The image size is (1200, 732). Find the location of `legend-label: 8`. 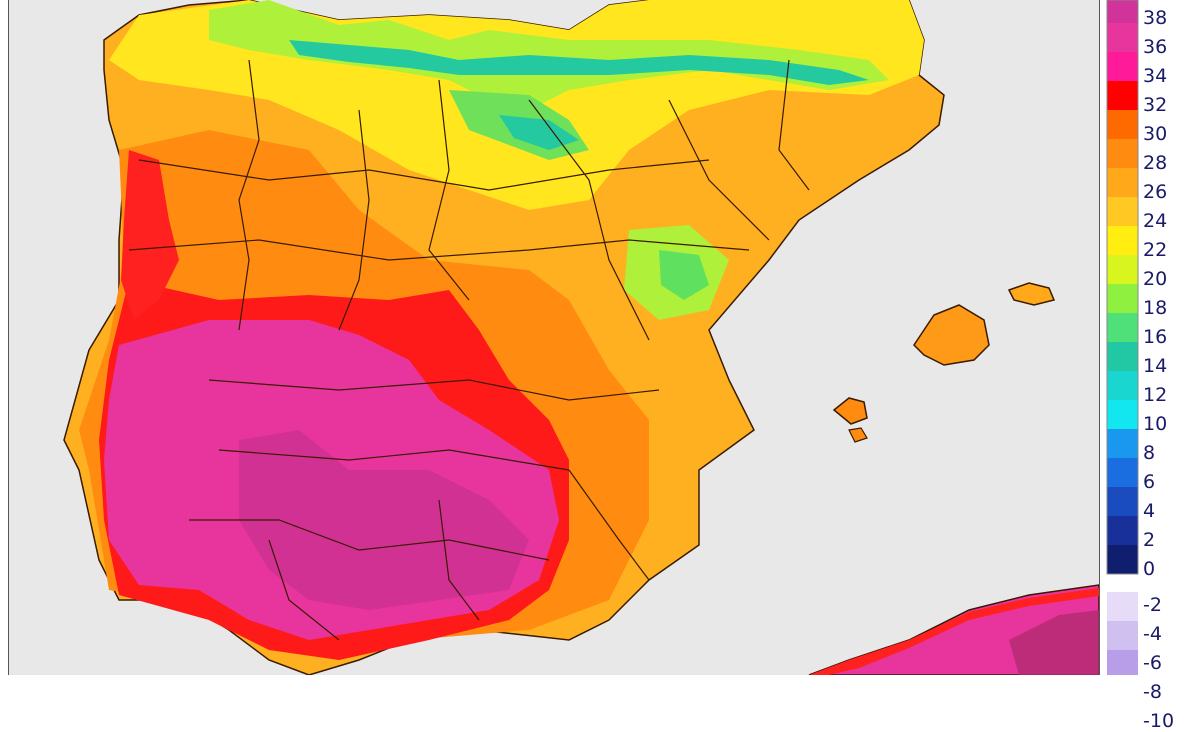

legend-label: 8 is located at coordinates (1149, 453).